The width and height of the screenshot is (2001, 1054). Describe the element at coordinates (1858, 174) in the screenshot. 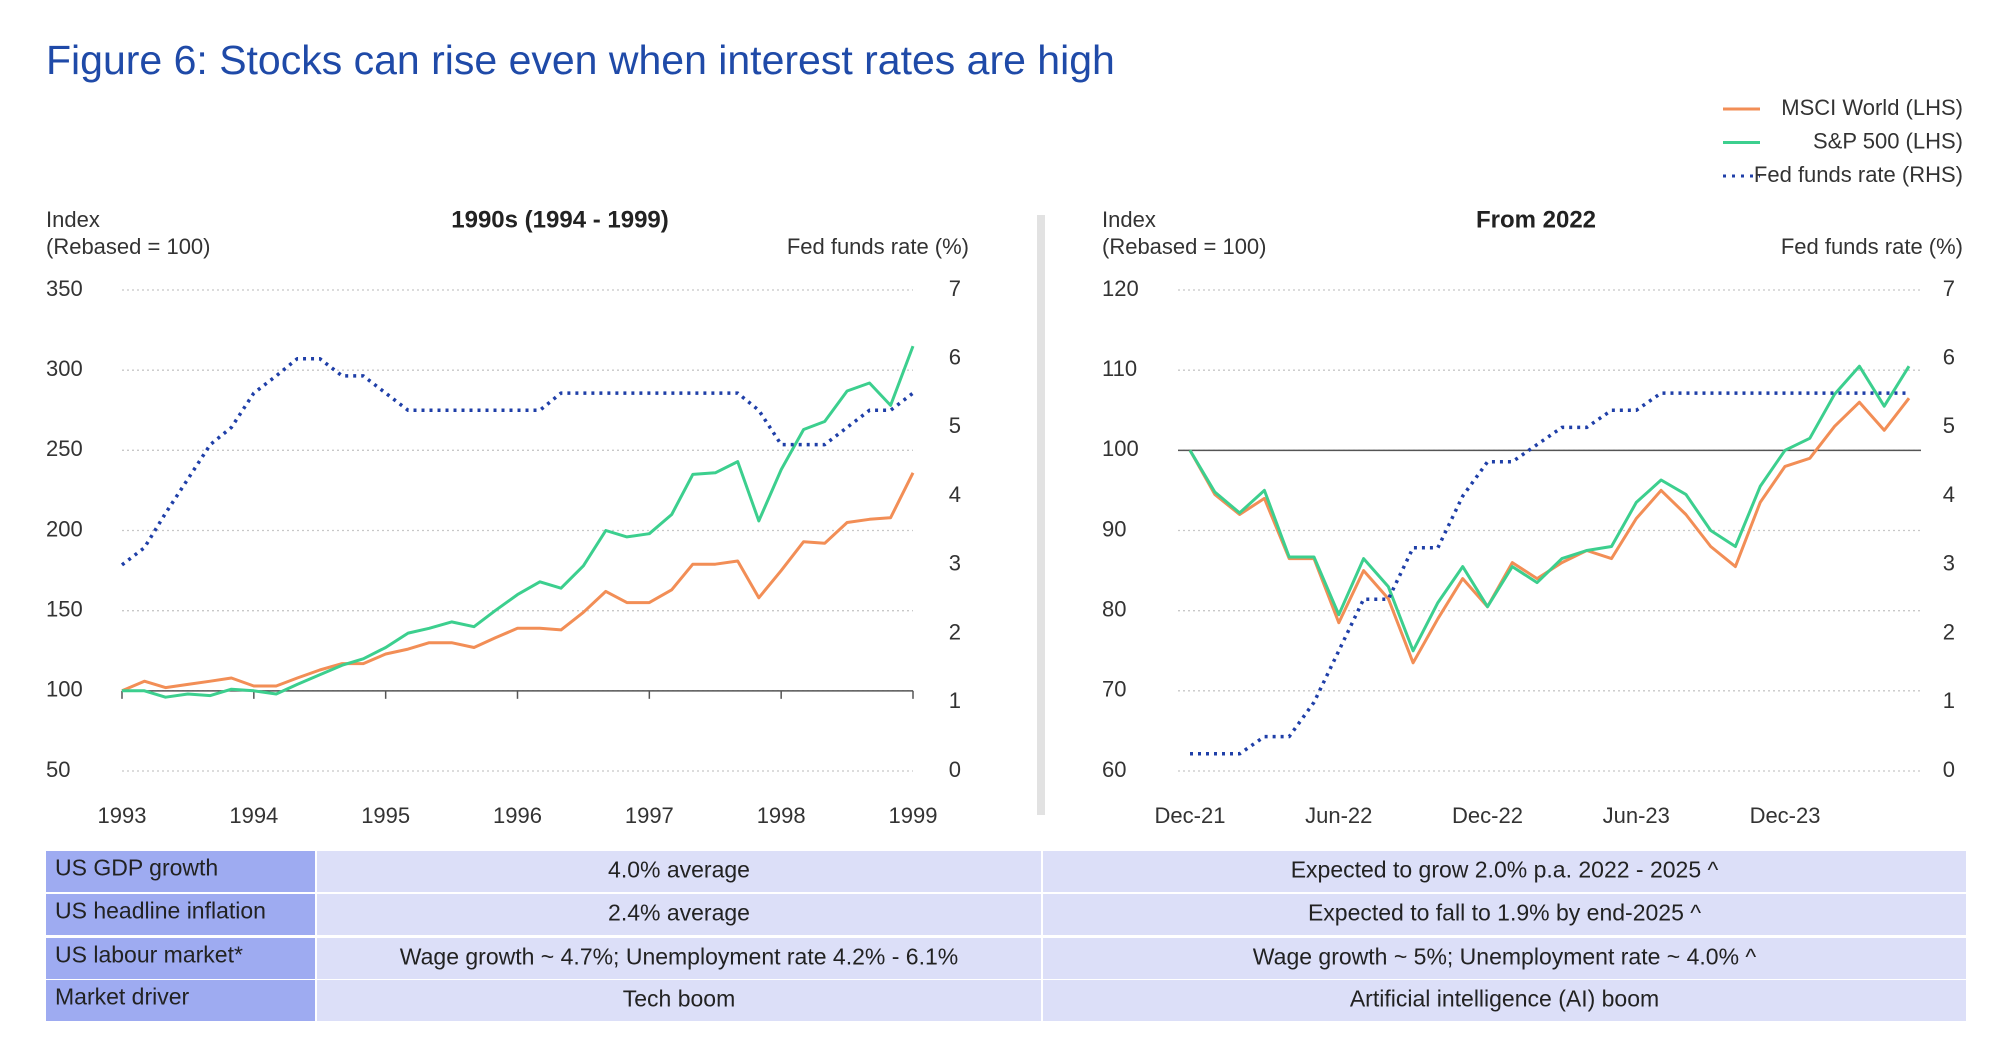

I see `legend-label: Fed funds rate (RHS)` at that location.